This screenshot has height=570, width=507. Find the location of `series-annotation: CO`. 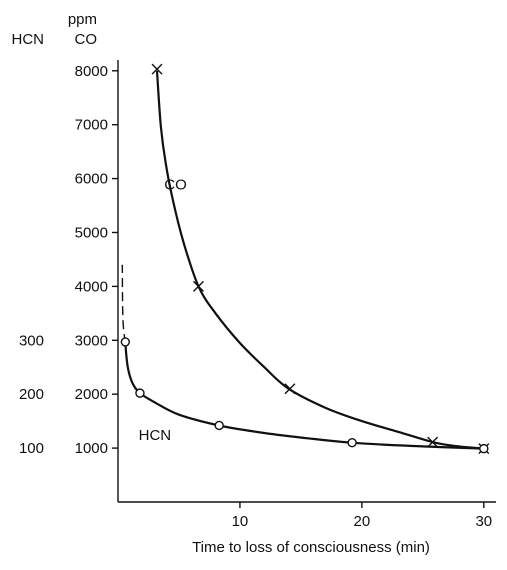

series-annotation: CO is located at coordinates (175, 184).